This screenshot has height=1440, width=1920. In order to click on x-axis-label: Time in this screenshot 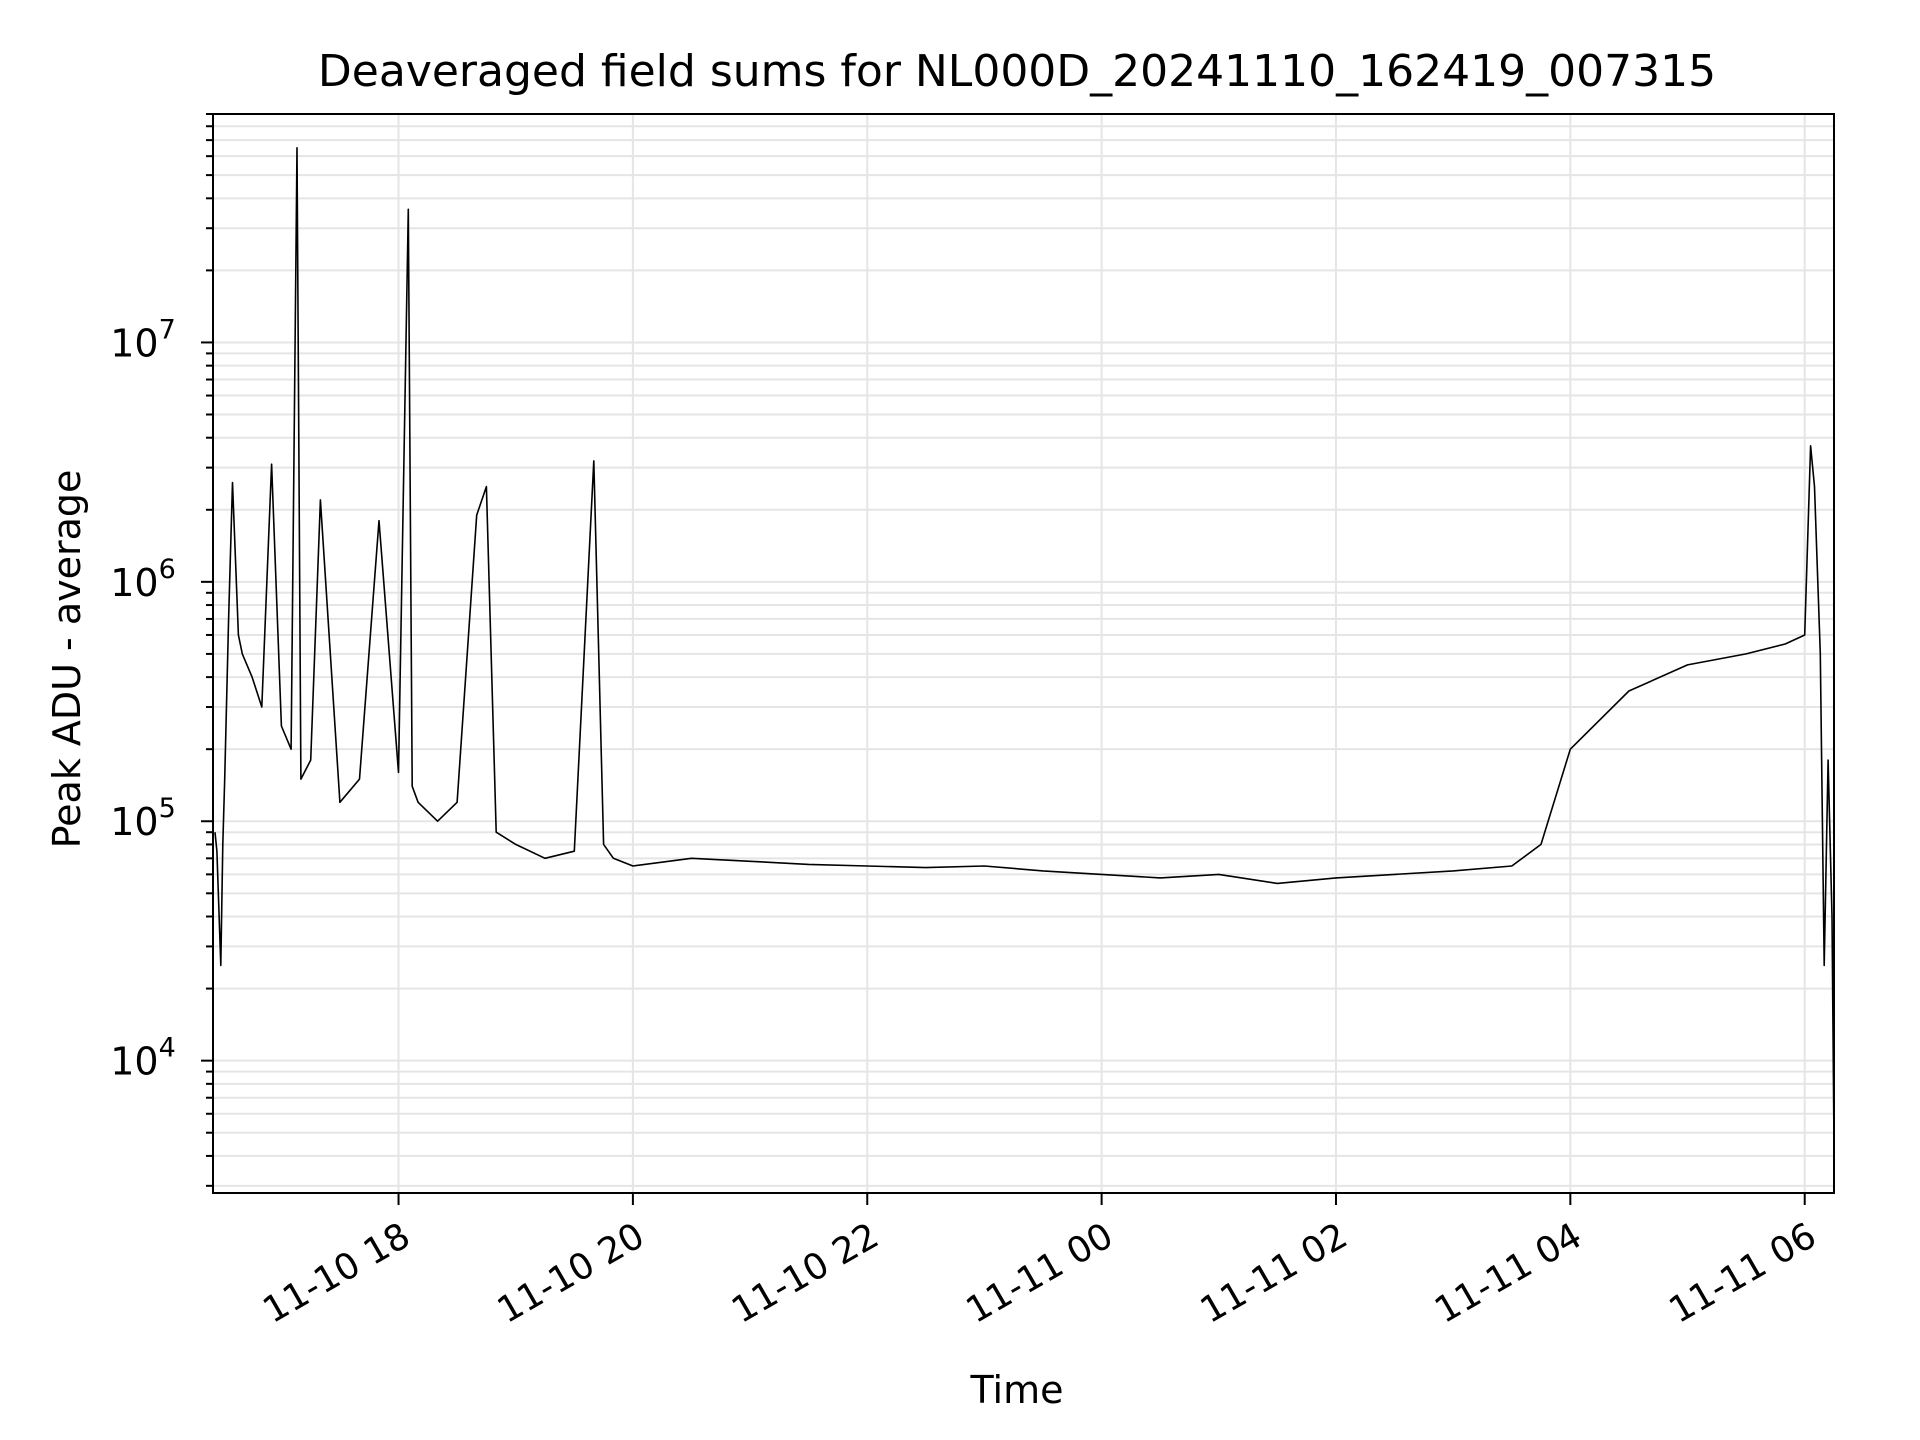, I will do `click(1017, 1390)`.